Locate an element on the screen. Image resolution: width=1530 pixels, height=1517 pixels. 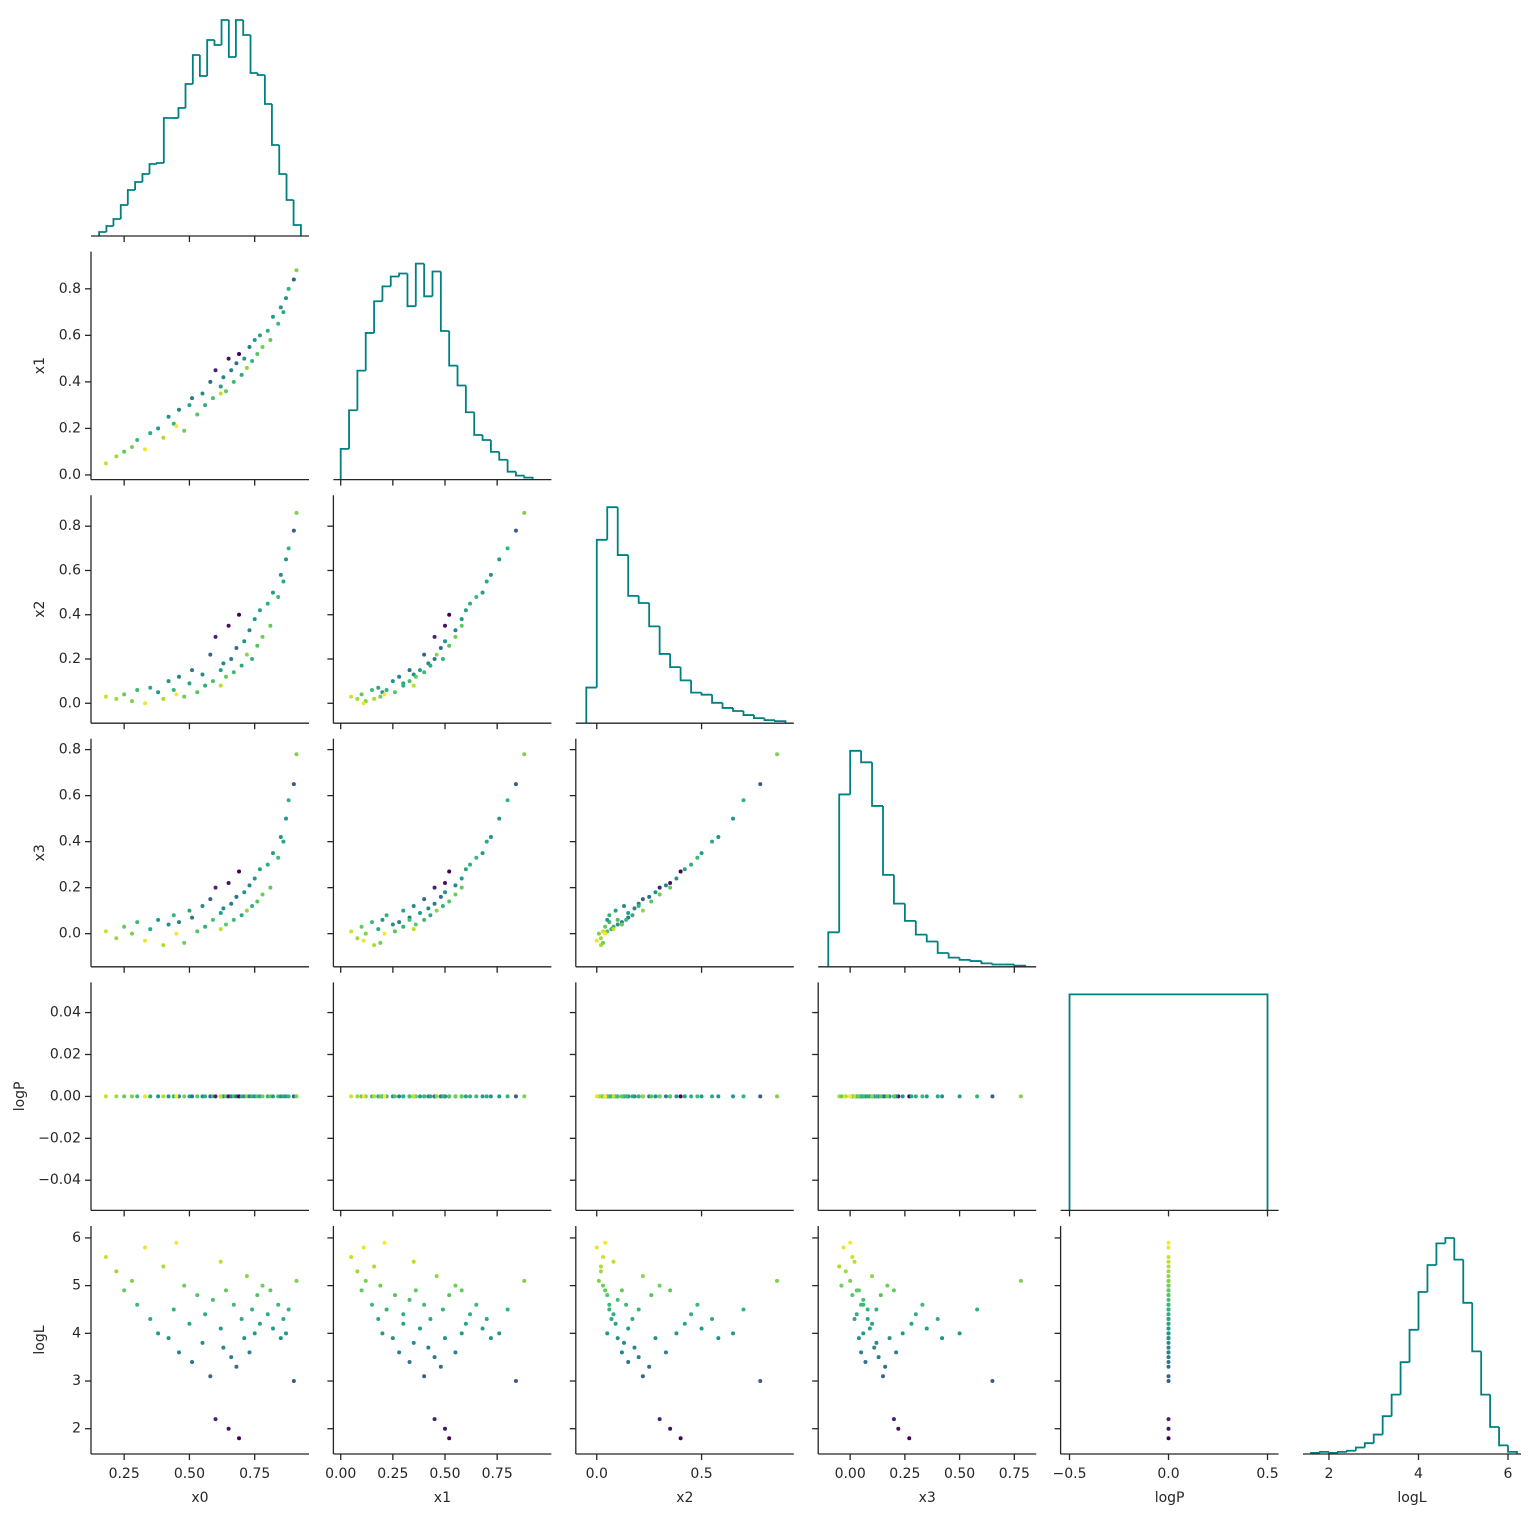
y-tick-label: 0.2 is located at coordinates (70, 659).